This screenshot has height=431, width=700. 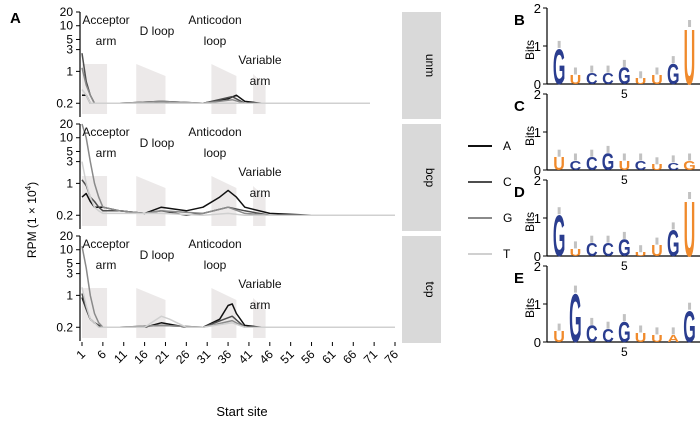 I want to click on x-tick-label: 36, so click(x=225, y=357).